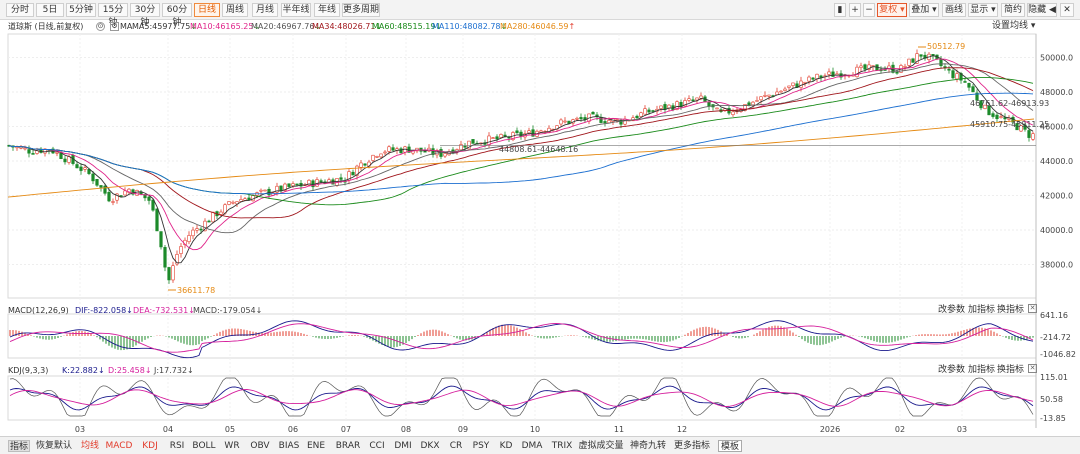  Describe the element at coordinates (647, 446) in the screenshot. I see `indicator-tab: 神奇九转` at that location.